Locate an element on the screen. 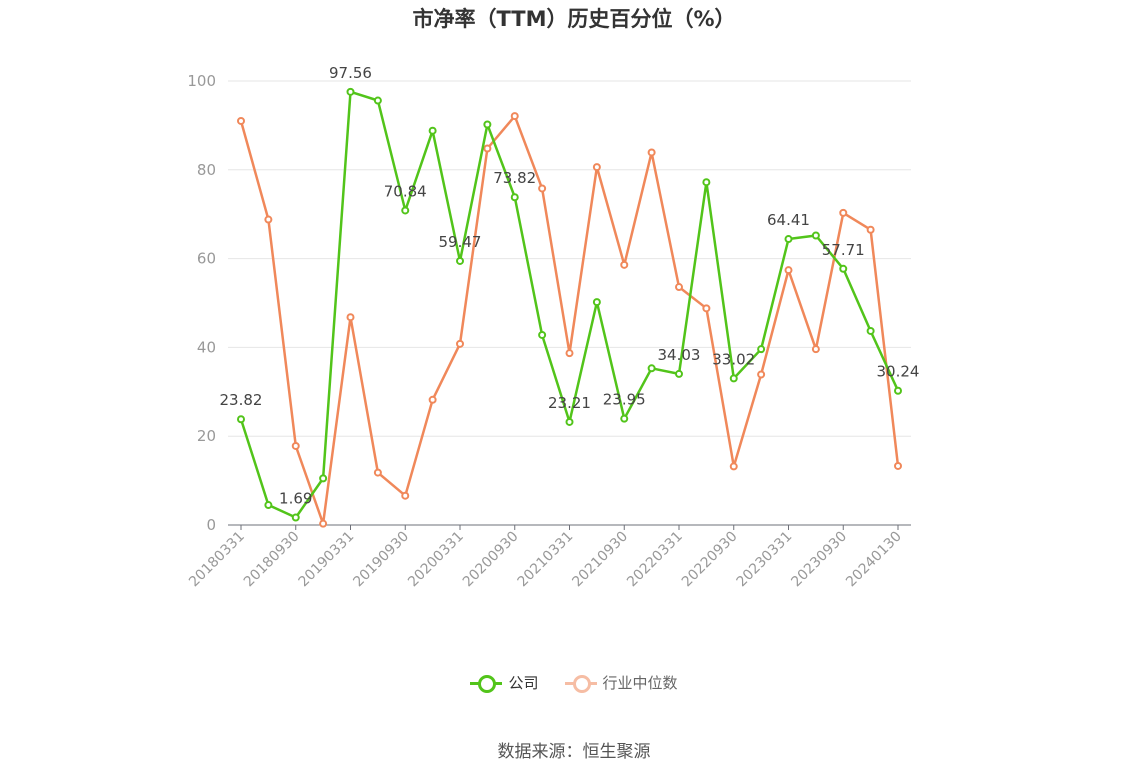 Image resolution: width=1148 pixels, height=776 pixels. chart-title: 市净率（TTM）历史百分位（%） is located at coordinates (574, 19).